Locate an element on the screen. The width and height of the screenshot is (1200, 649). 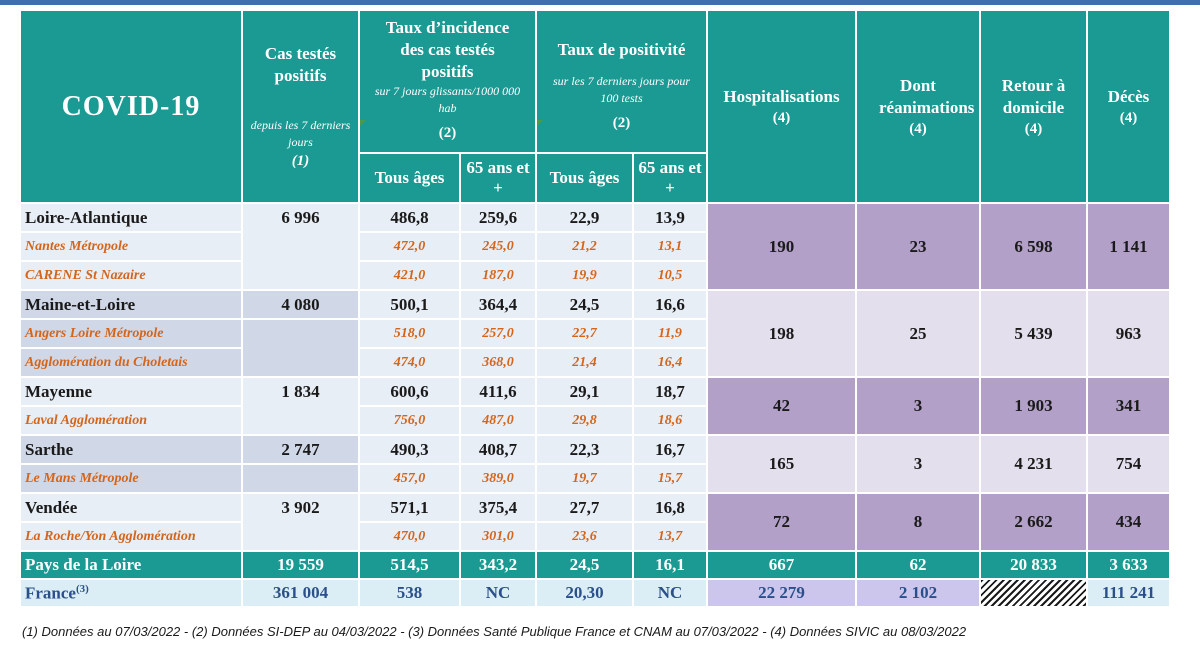
region-name: Pays de la Loire is located at coordinates (131, 565).